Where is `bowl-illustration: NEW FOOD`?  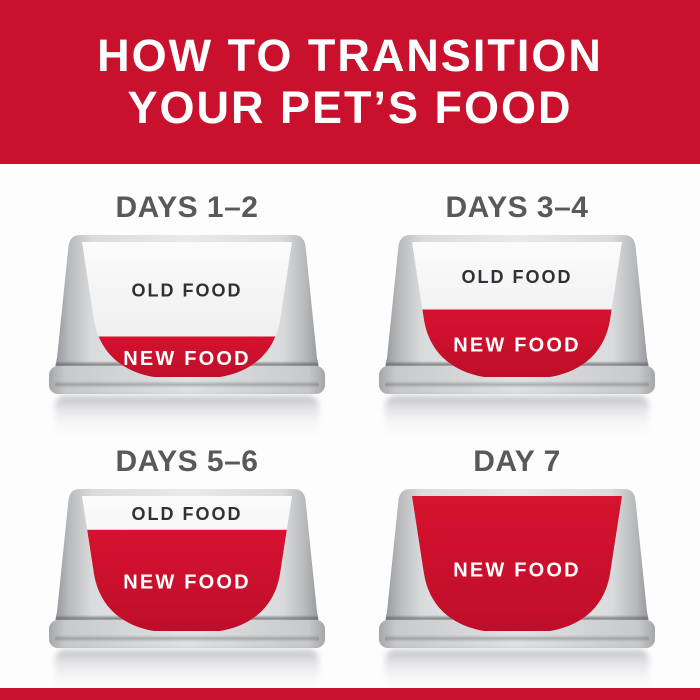 bowl-illustration: NEW FOOD is located at coordinates (517, 568).